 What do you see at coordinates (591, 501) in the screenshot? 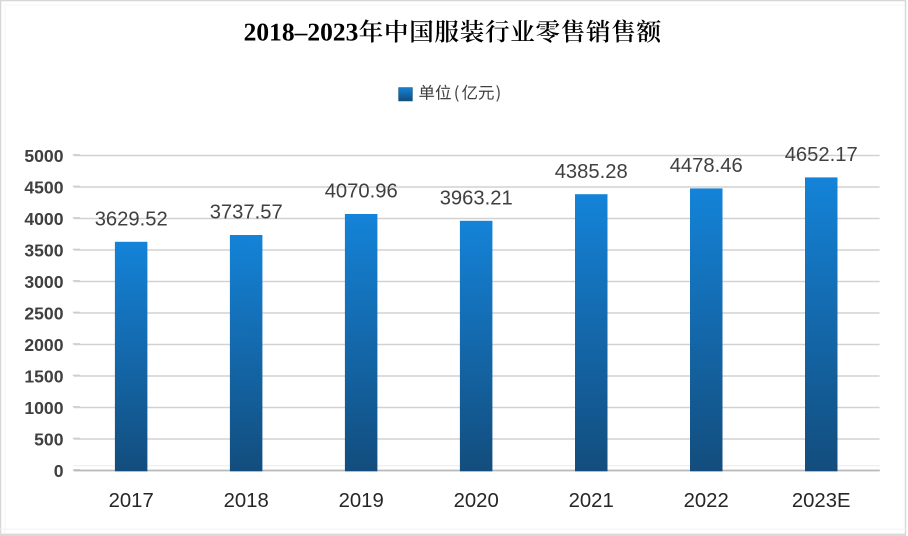
I see `svg-text: 2021` at bounding box center [591, 501].